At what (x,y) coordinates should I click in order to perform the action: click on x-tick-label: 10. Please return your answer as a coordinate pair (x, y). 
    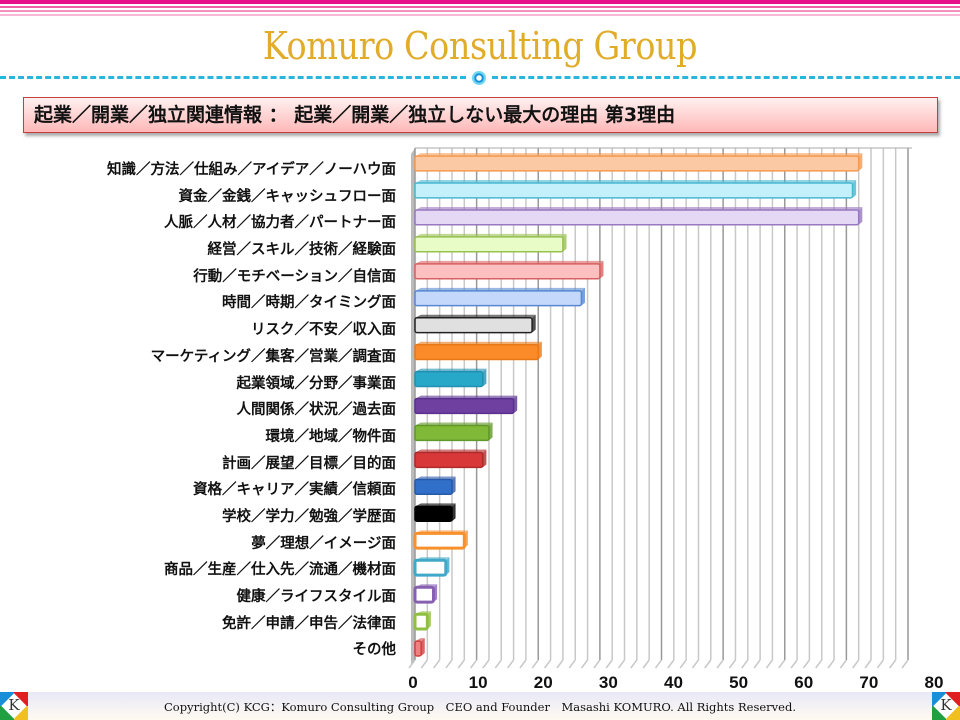
    Looking at the image, I should click on (478, 682).